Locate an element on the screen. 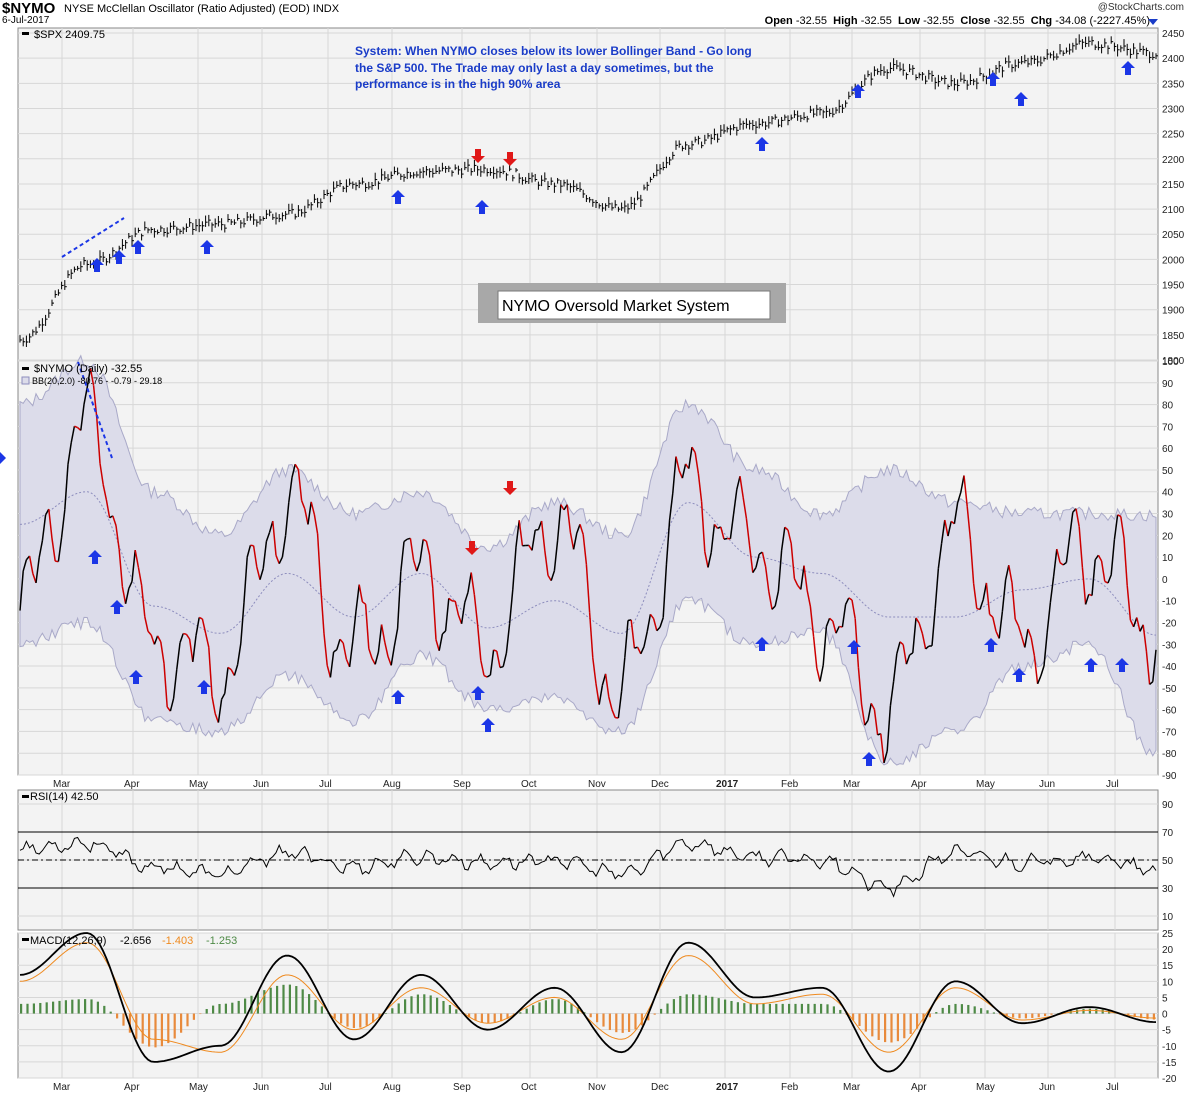 This screenshot has height=1095, width=1200. x-tick-label: Feb is located at coordinates (790, 1087).